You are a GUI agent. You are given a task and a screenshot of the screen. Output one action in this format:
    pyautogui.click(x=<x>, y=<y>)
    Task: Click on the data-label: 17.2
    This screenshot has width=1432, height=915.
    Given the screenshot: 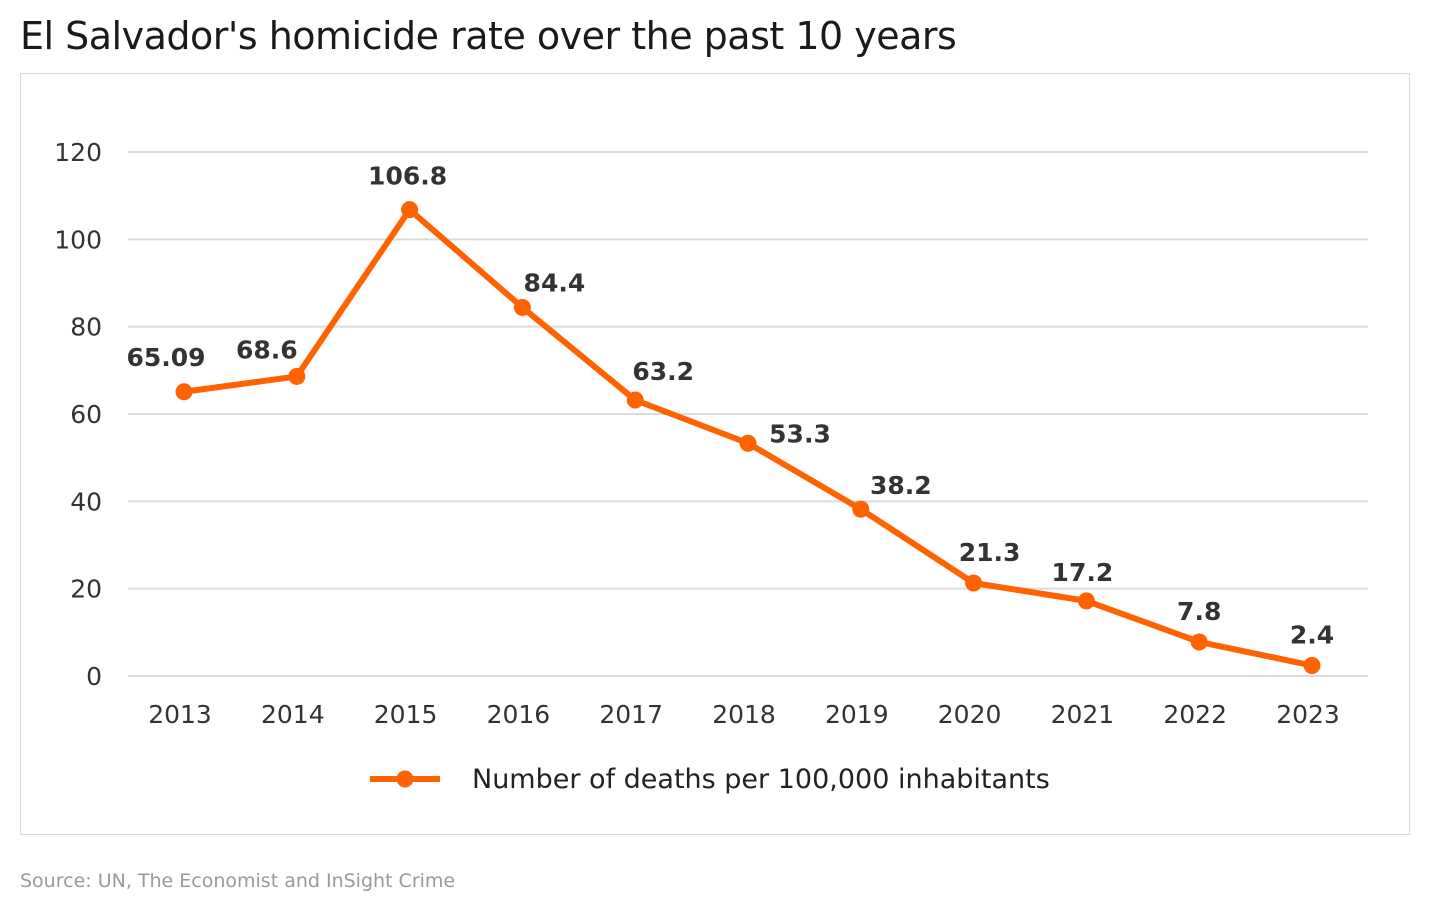 What is the action you would take?
    pyautogui.click(x=1083, y=572)
    